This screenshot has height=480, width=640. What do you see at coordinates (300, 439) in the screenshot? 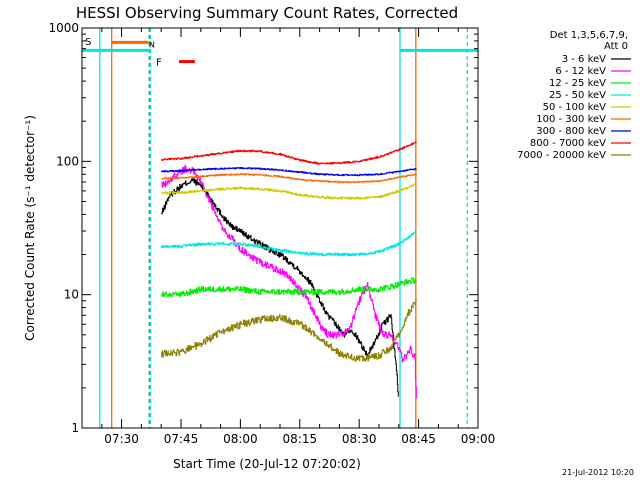
I see `x-tick-label: 08:15` at bounding box center [300, 439].